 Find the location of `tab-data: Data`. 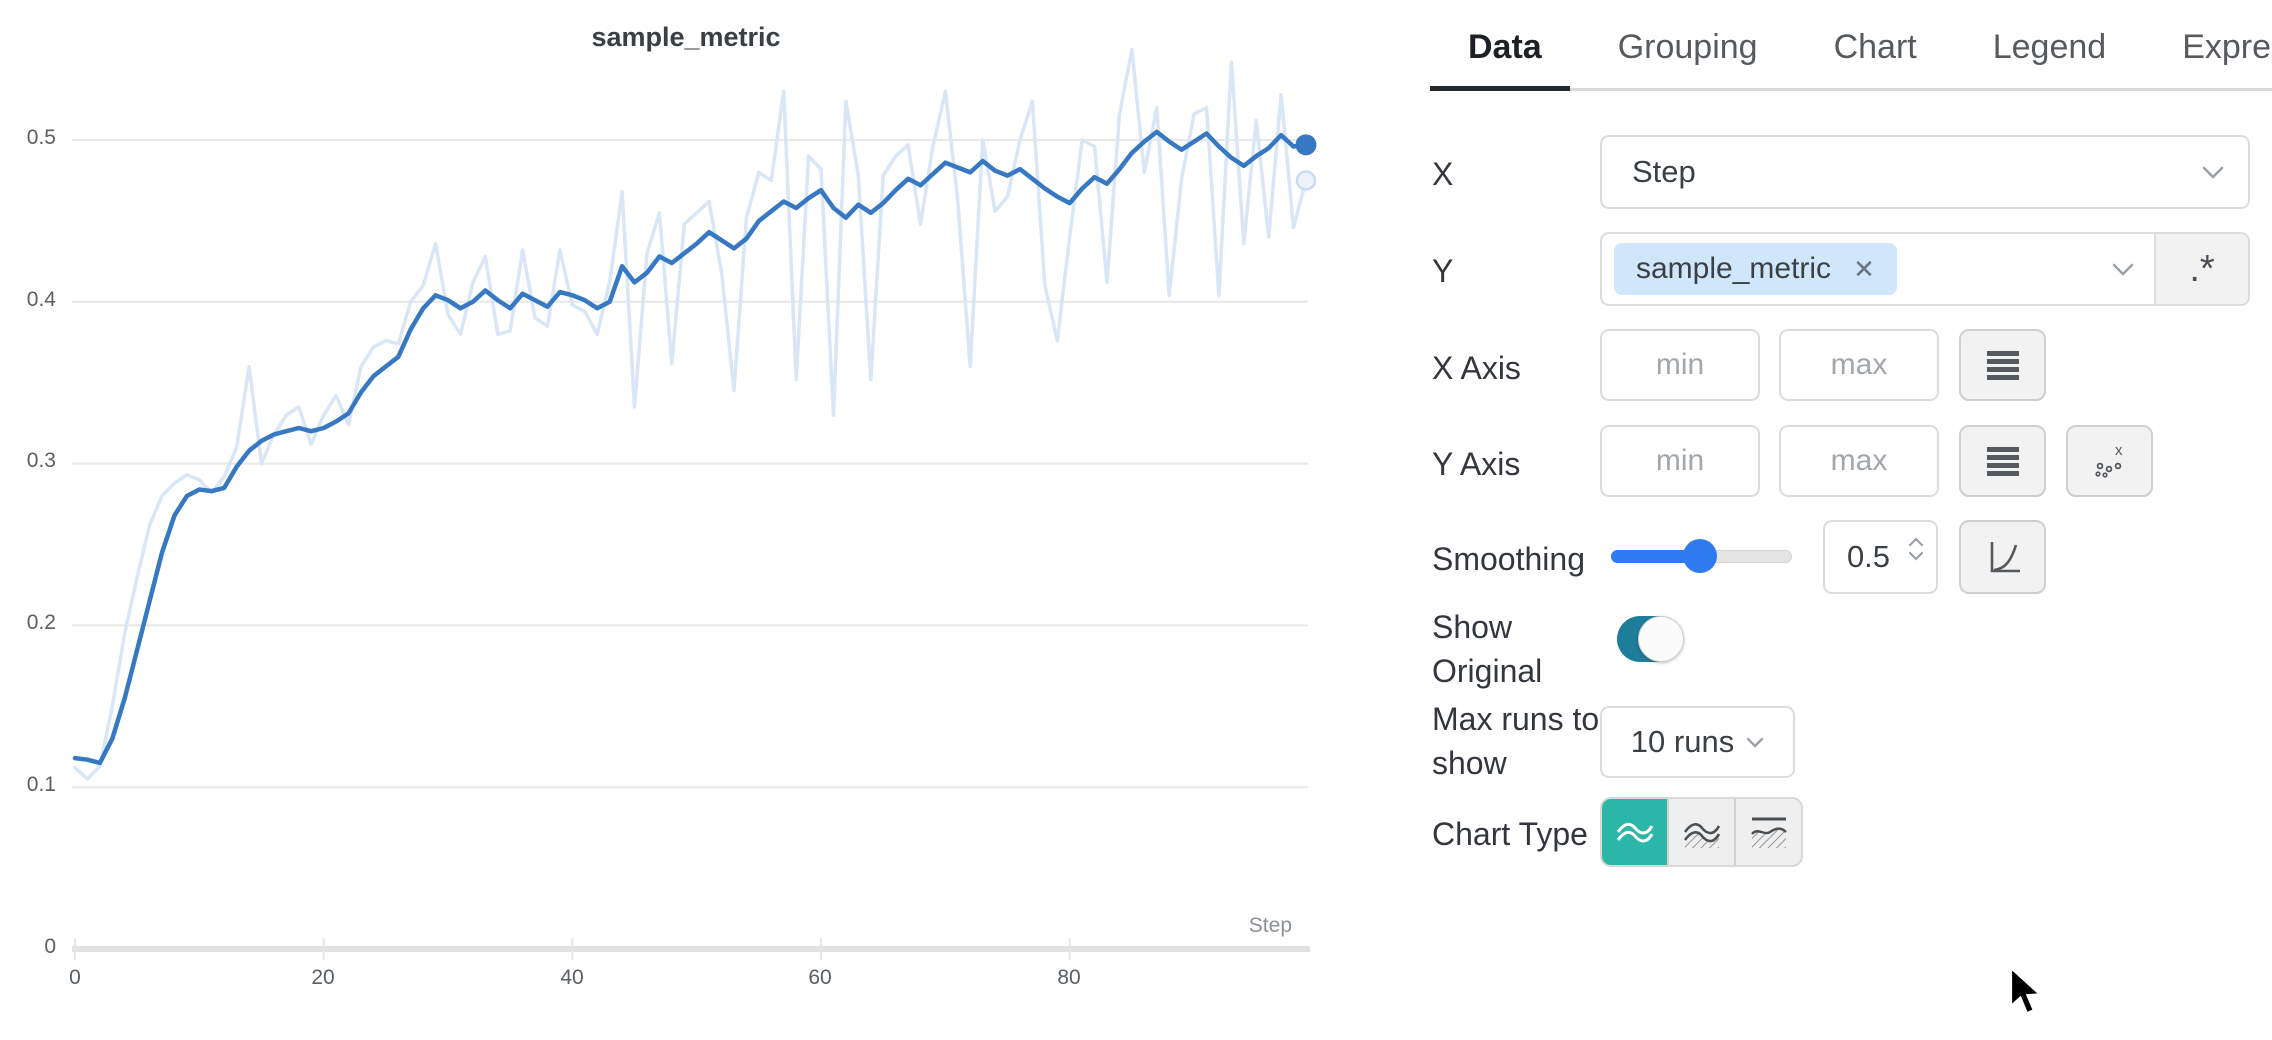

tab-data: Data is located at coordinates (1505, 47).